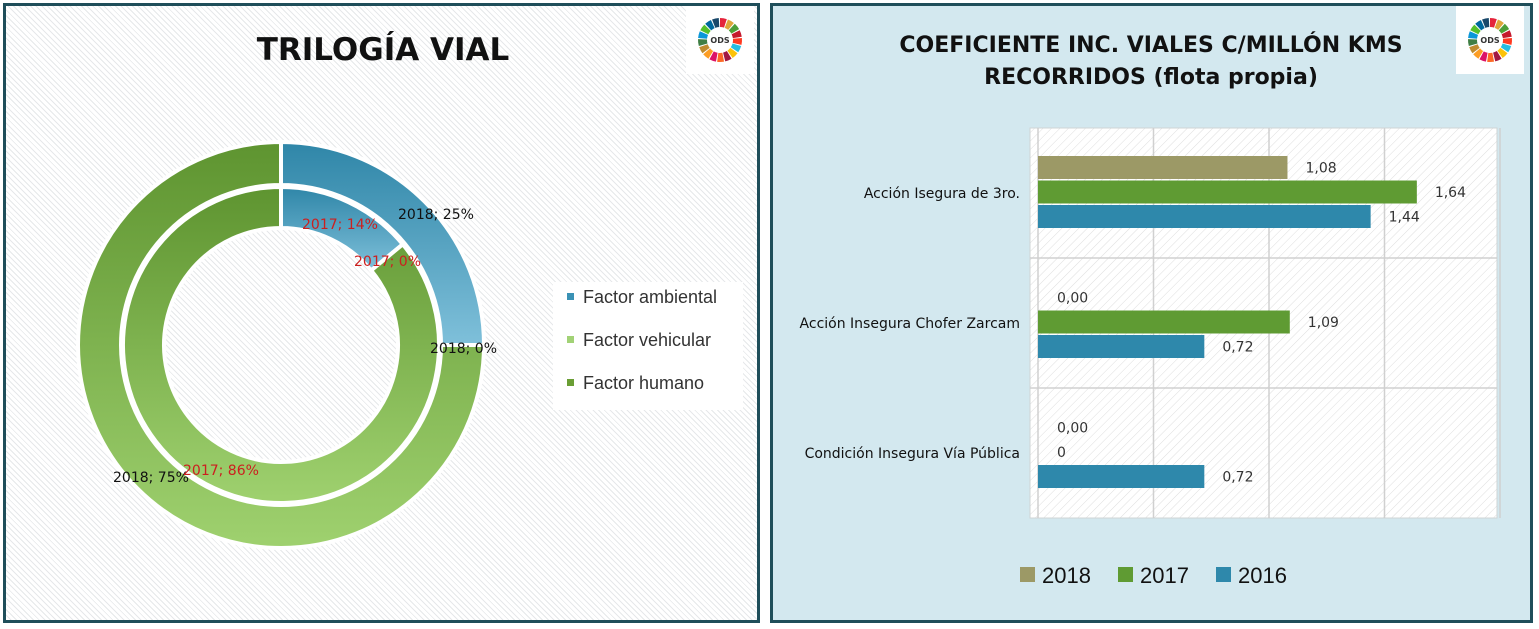 This screenshot has width=1539, height=629. Describe the element at coordinates (1237, 348) in the screenshot. I see `bar-label-2016-1: 0,72` at that location.